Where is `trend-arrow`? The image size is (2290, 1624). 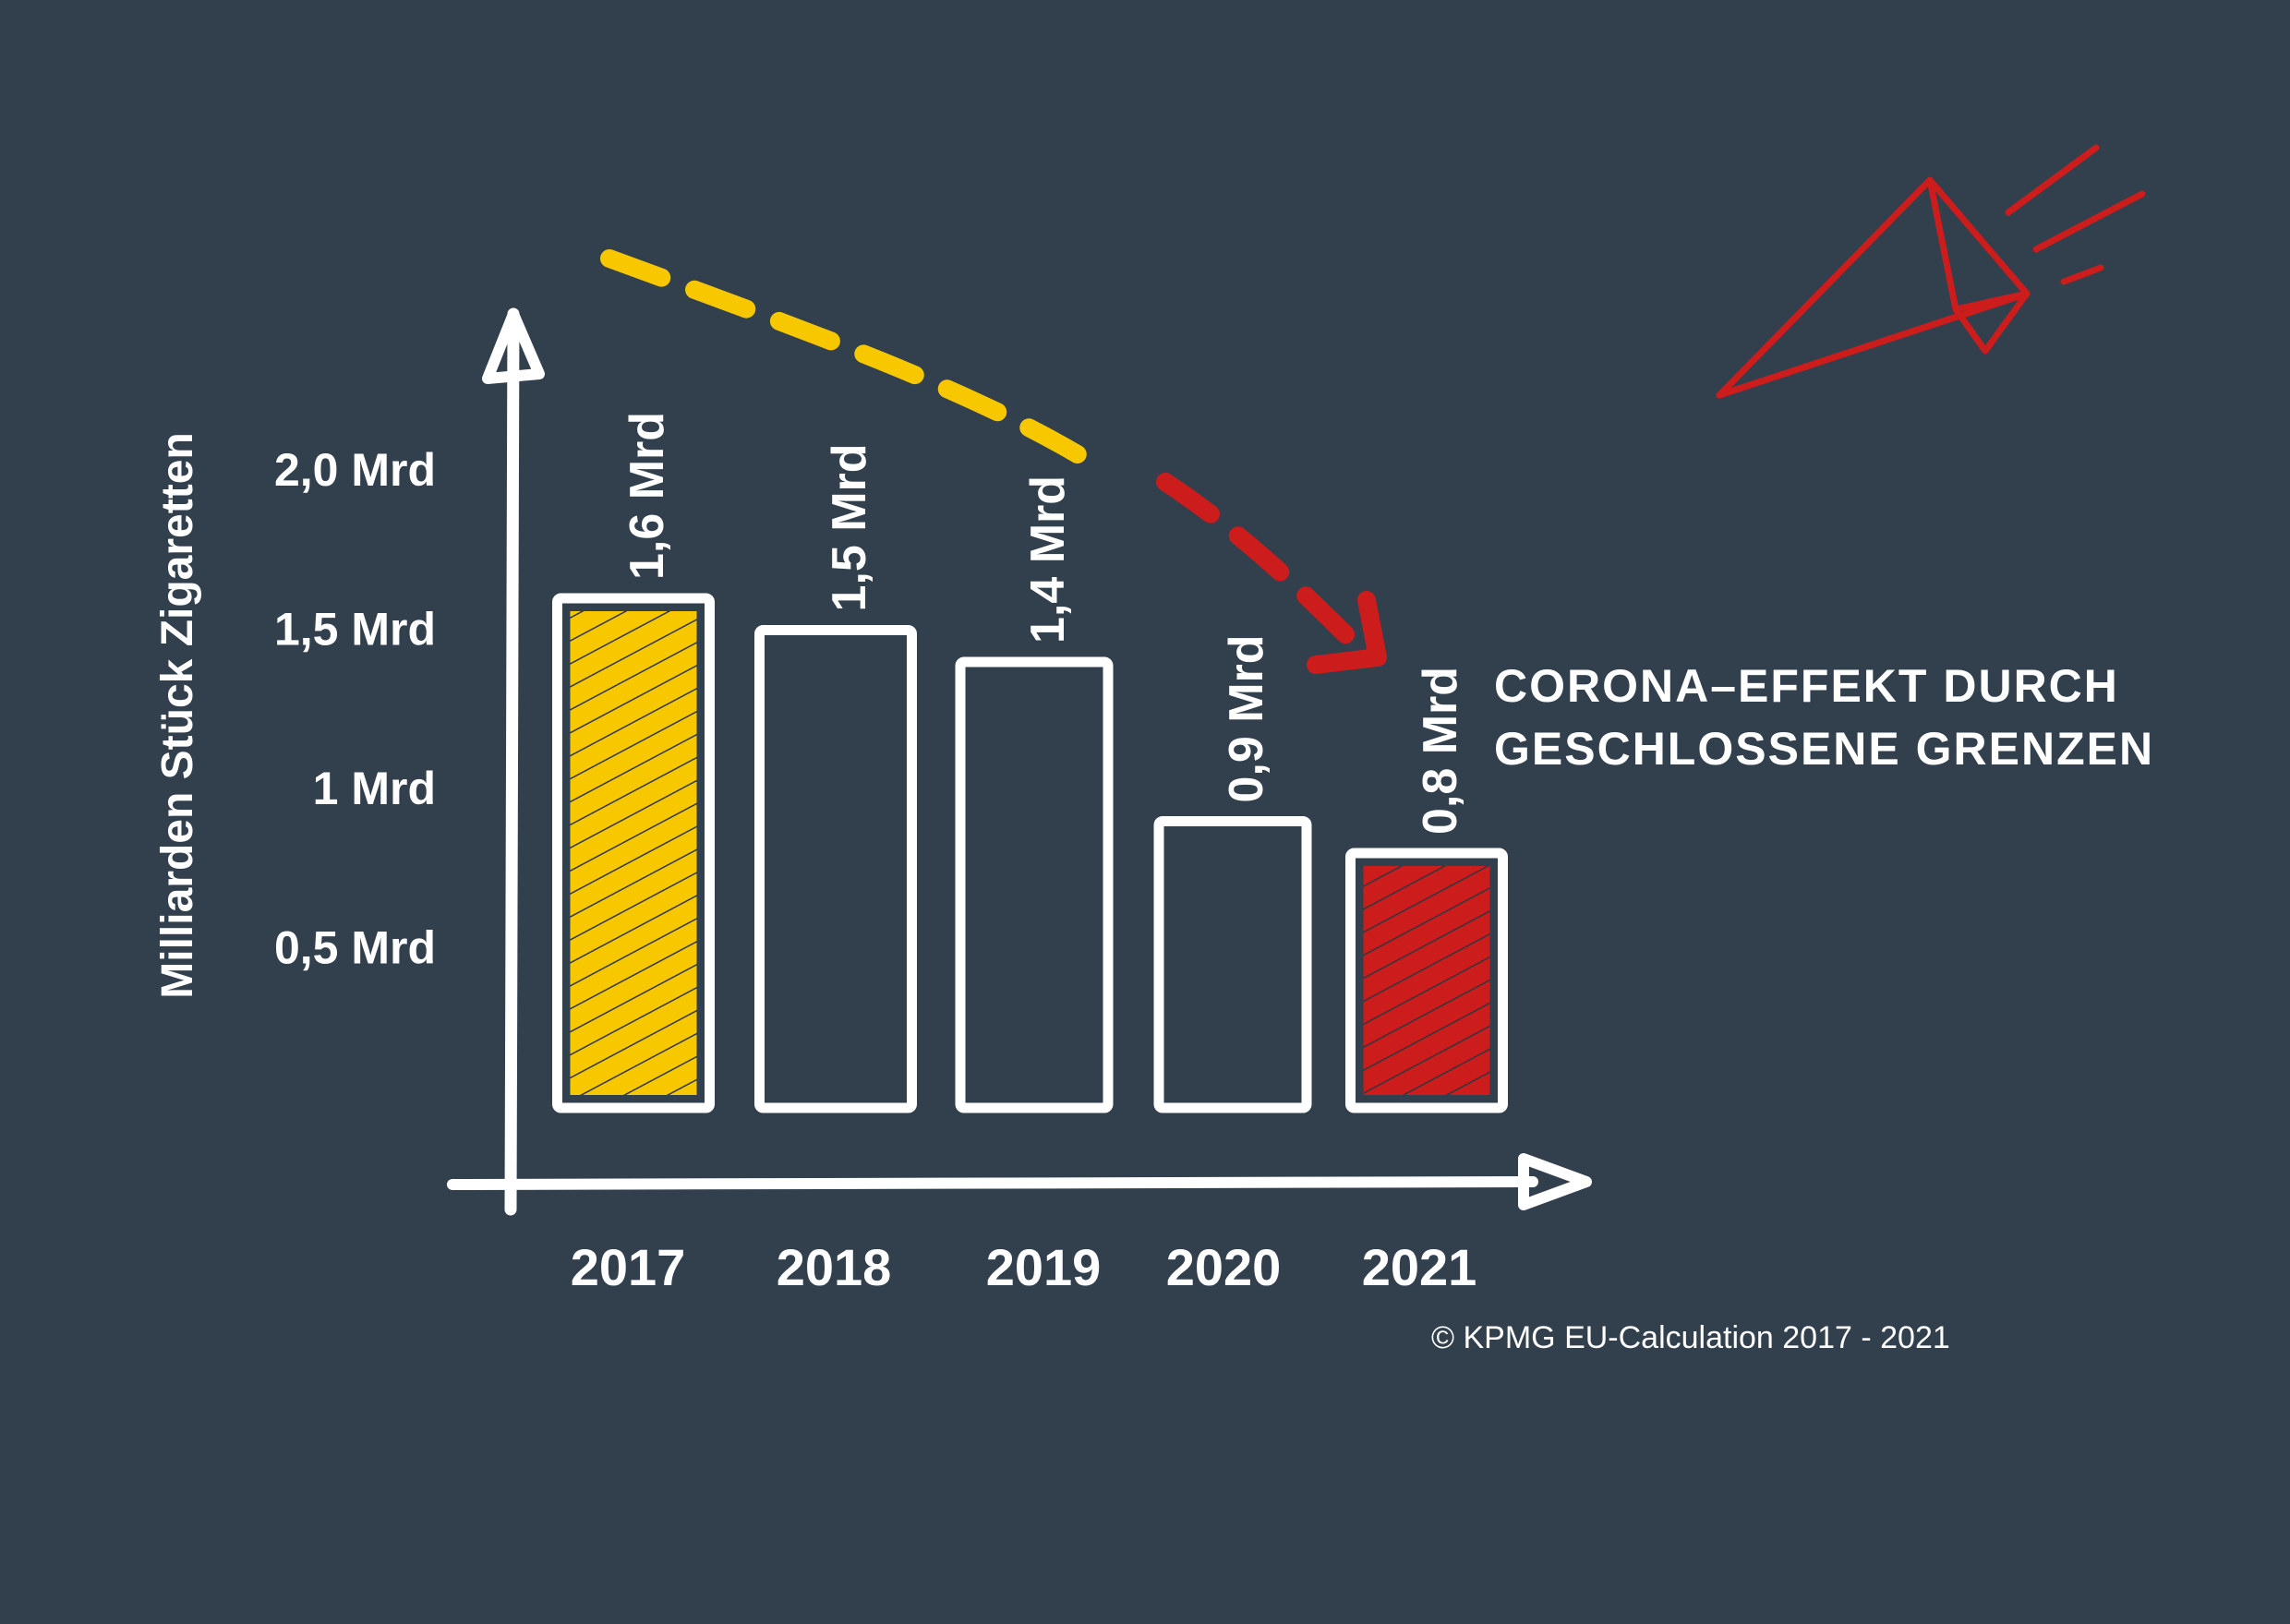 trend-arrow is located at coordinates (993, 461).